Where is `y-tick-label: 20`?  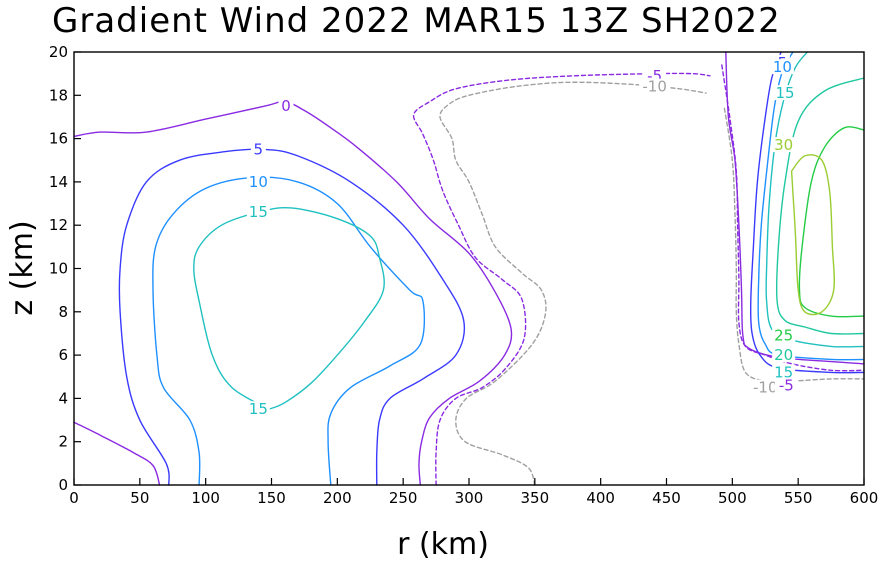 y-tick-label: 20 is located at coordinates (58, 52).